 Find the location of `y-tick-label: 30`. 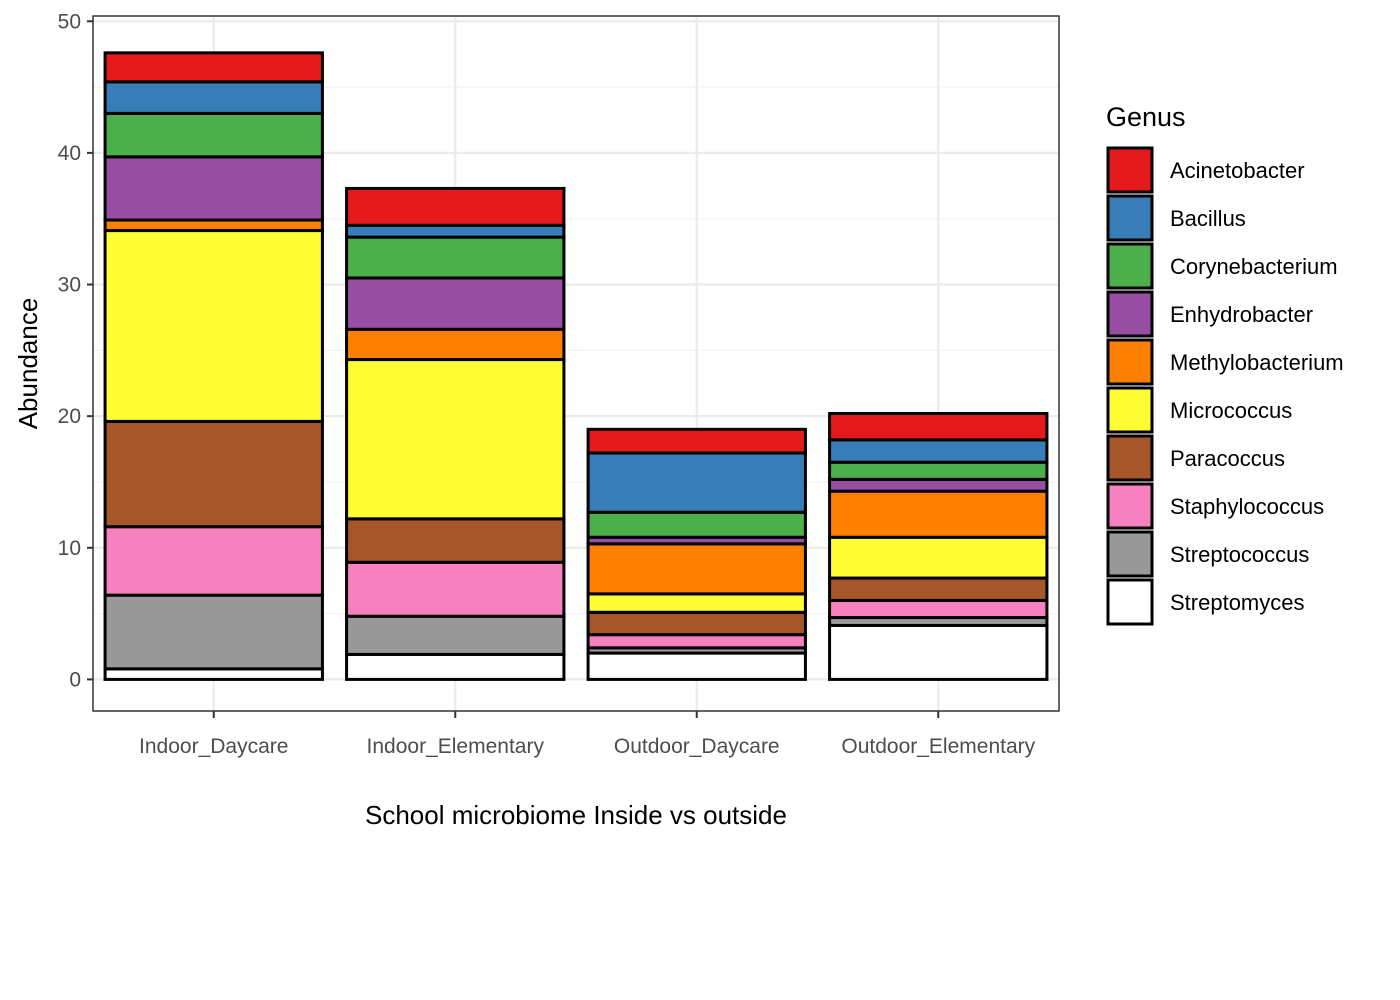

y-tick-label: 30 is located at coordinates (69, 285).